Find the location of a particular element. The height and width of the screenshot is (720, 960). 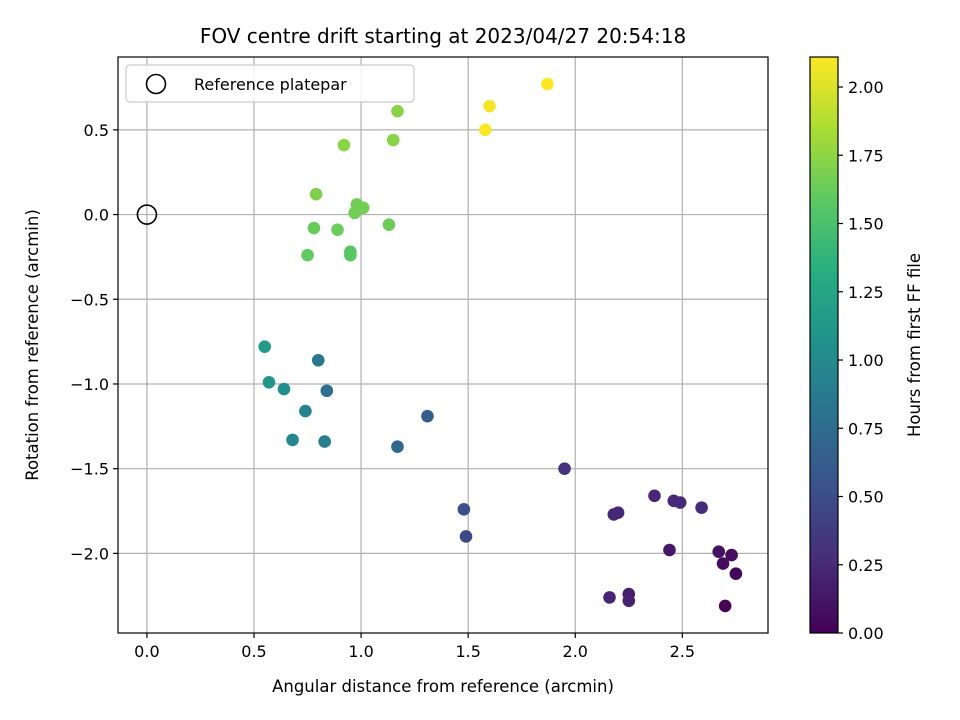

y-axis-ticks: −2.0 −1.5 −1.0 −0.5 0.0 0.5 is located at coordinates (94, 342).